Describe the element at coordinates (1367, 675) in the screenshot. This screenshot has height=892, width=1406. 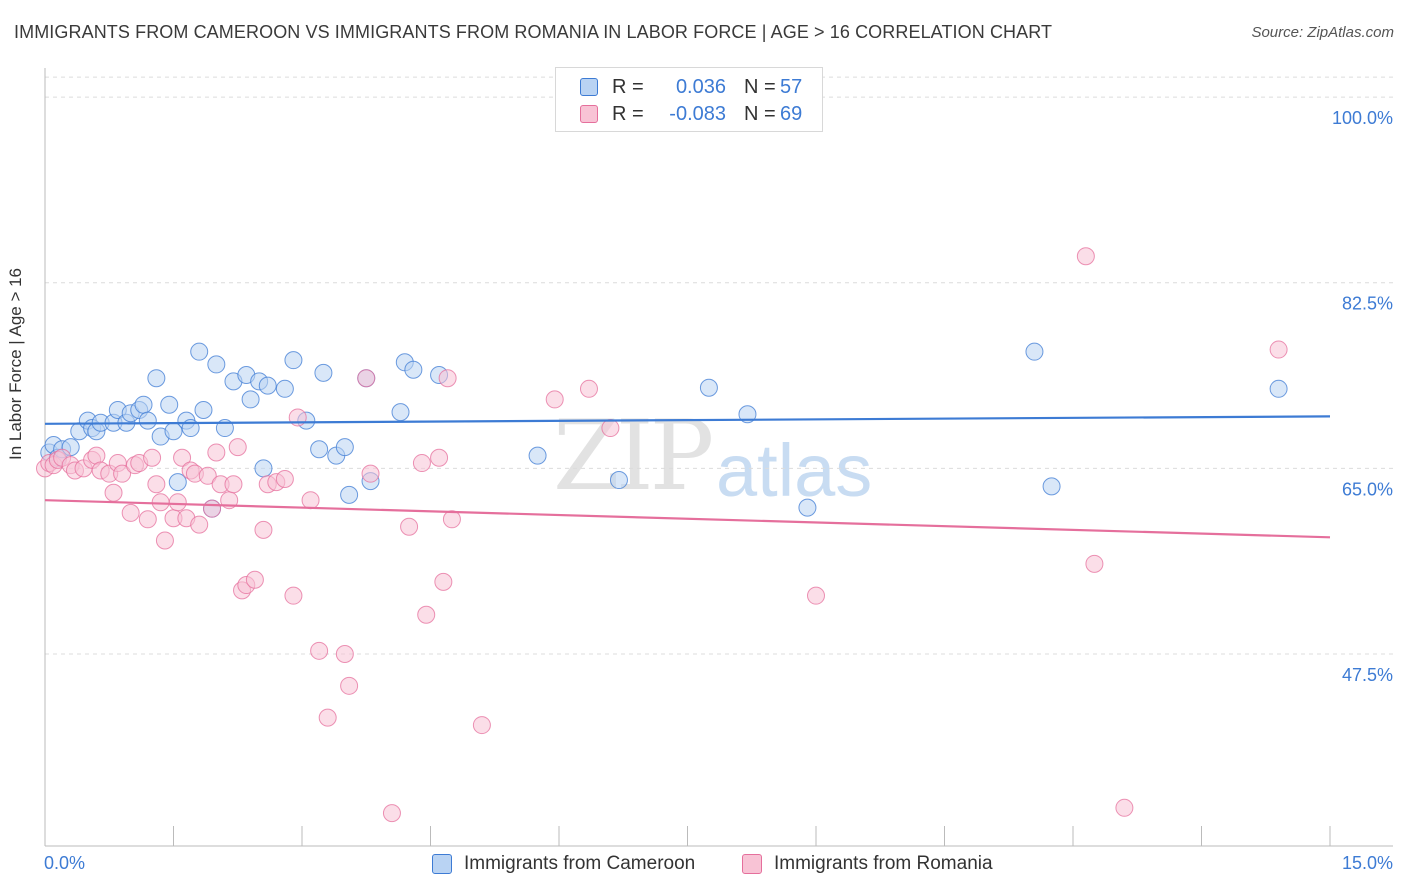
I see `y-tick-label: 47.5%` at that location.